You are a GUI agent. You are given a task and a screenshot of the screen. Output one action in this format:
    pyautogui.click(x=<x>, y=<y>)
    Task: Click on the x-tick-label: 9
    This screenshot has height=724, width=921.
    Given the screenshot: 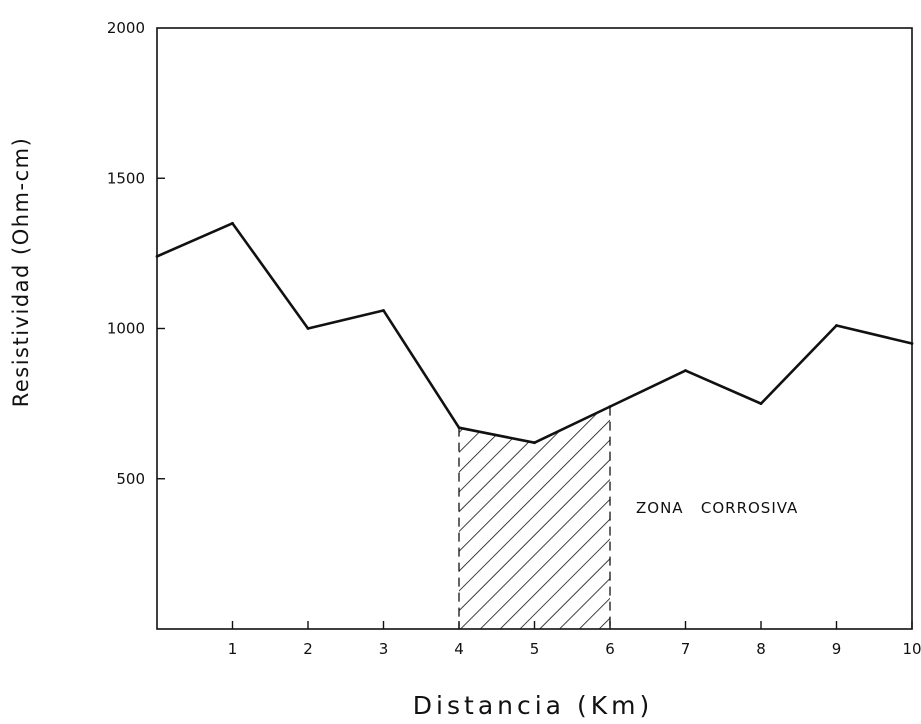 What is the action you would take?
    pyautogui.click(x=837, y=649)
    